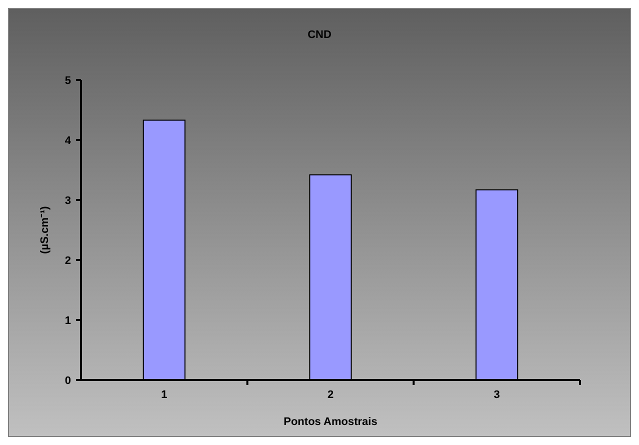  What do you see at coordinates (330, 395) in the screenshot?
I see `x-tick-label: 2` at bounding box center [330, 395].